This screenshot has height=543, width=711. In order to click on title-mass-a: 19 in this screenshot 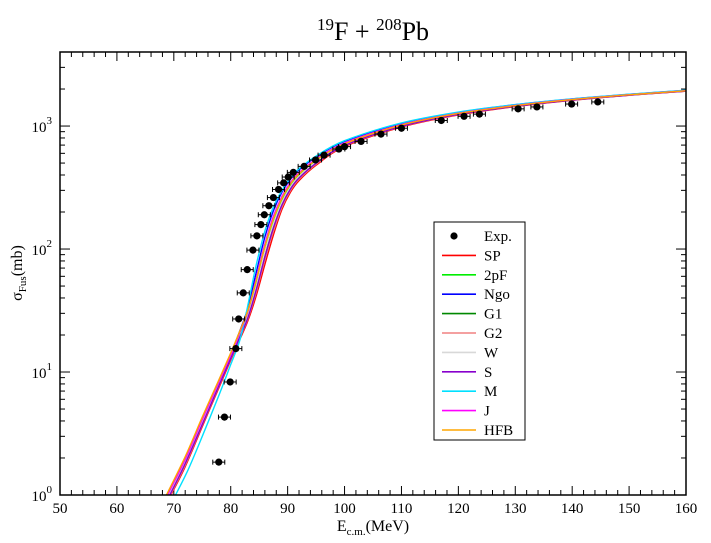, I will do `click(325, 24)`.